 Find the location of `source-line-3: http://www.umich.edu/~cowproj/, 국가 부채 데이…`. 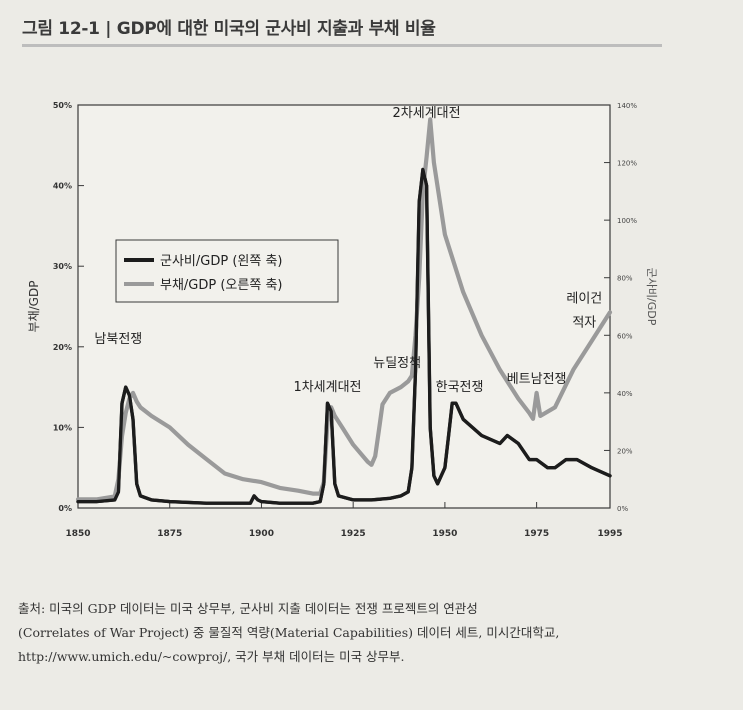

source-line-3: http://www.umich.edu/~cowproj/, 국가 부채 데이… is located at coordinates (211, 656).